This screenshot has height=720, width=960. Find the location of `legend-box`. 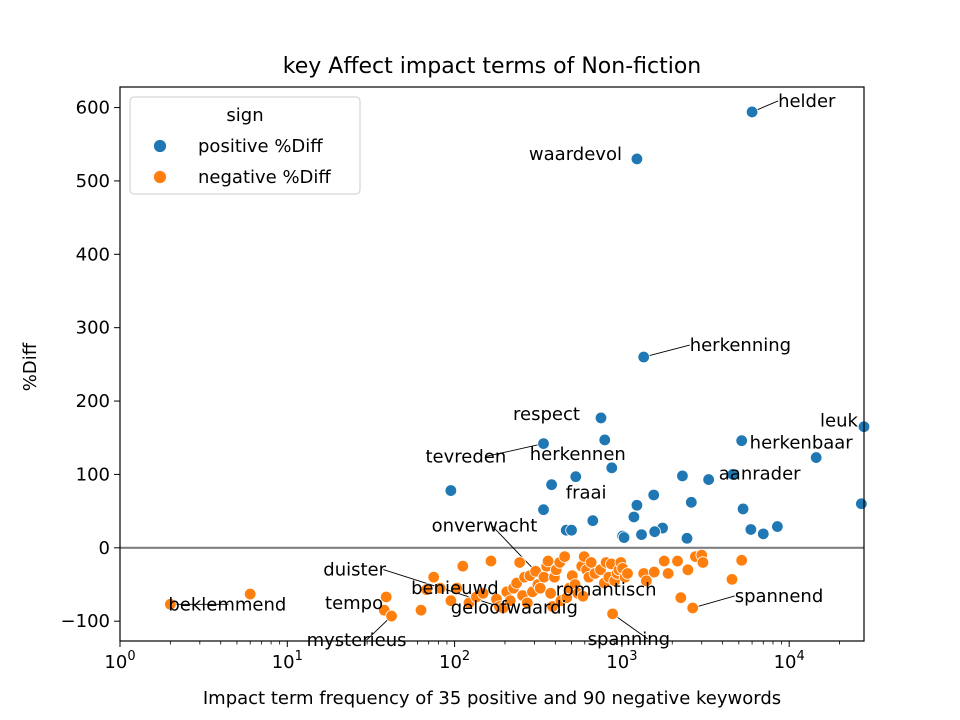

legend-box is located at coordinates (245, 145).